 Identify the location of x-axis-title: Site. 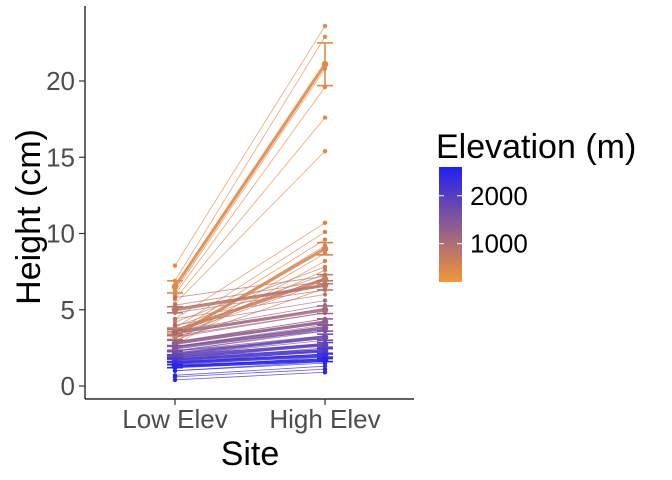
(250, 454).